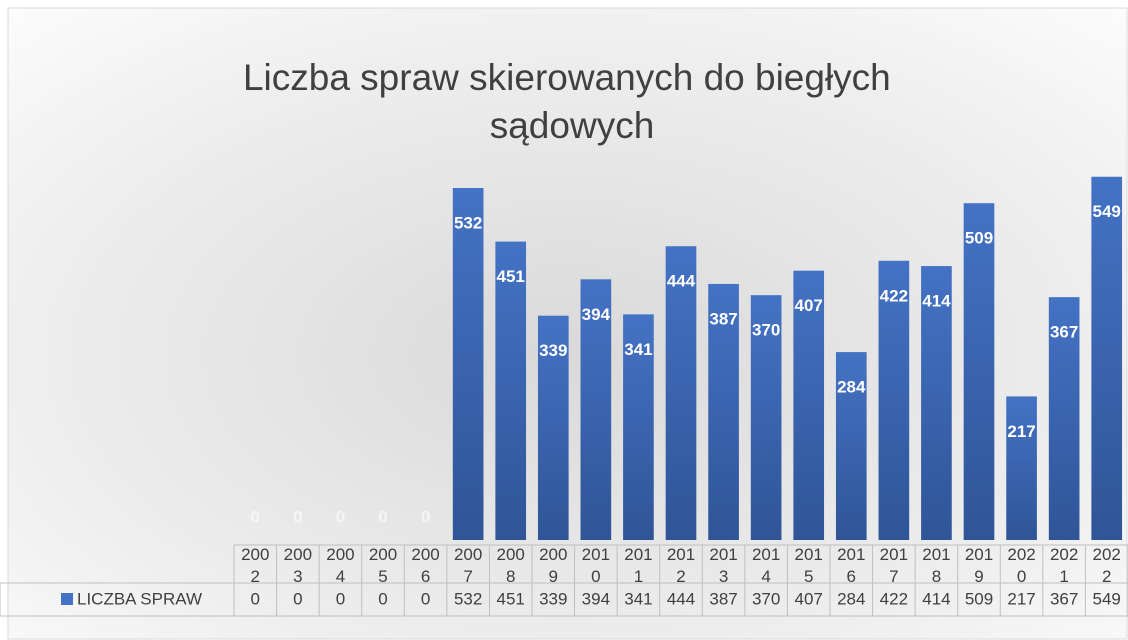 The width and height of the screenshot is (1128, 640). I want to click on data-label: 414, so click(936, 301).